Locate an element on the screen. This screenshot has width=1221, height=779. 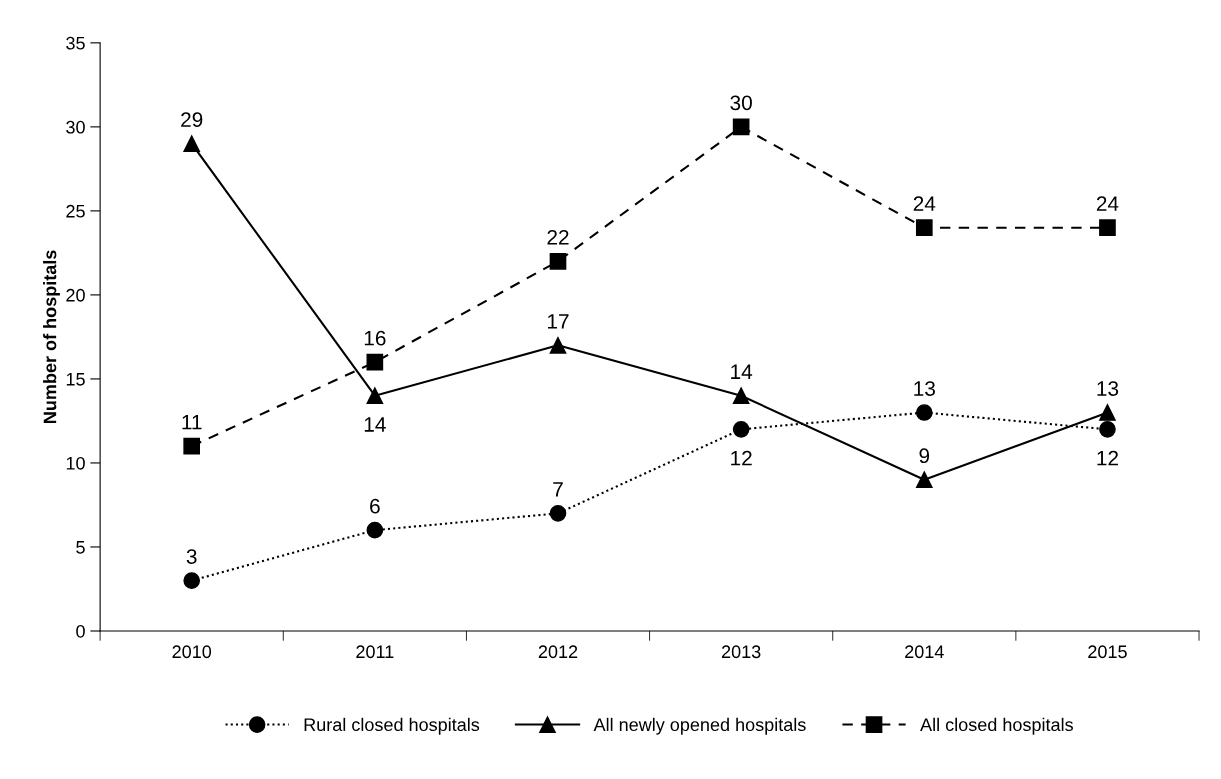
legend-label: All newly opened hospitals is located at coordinates (699, 726).